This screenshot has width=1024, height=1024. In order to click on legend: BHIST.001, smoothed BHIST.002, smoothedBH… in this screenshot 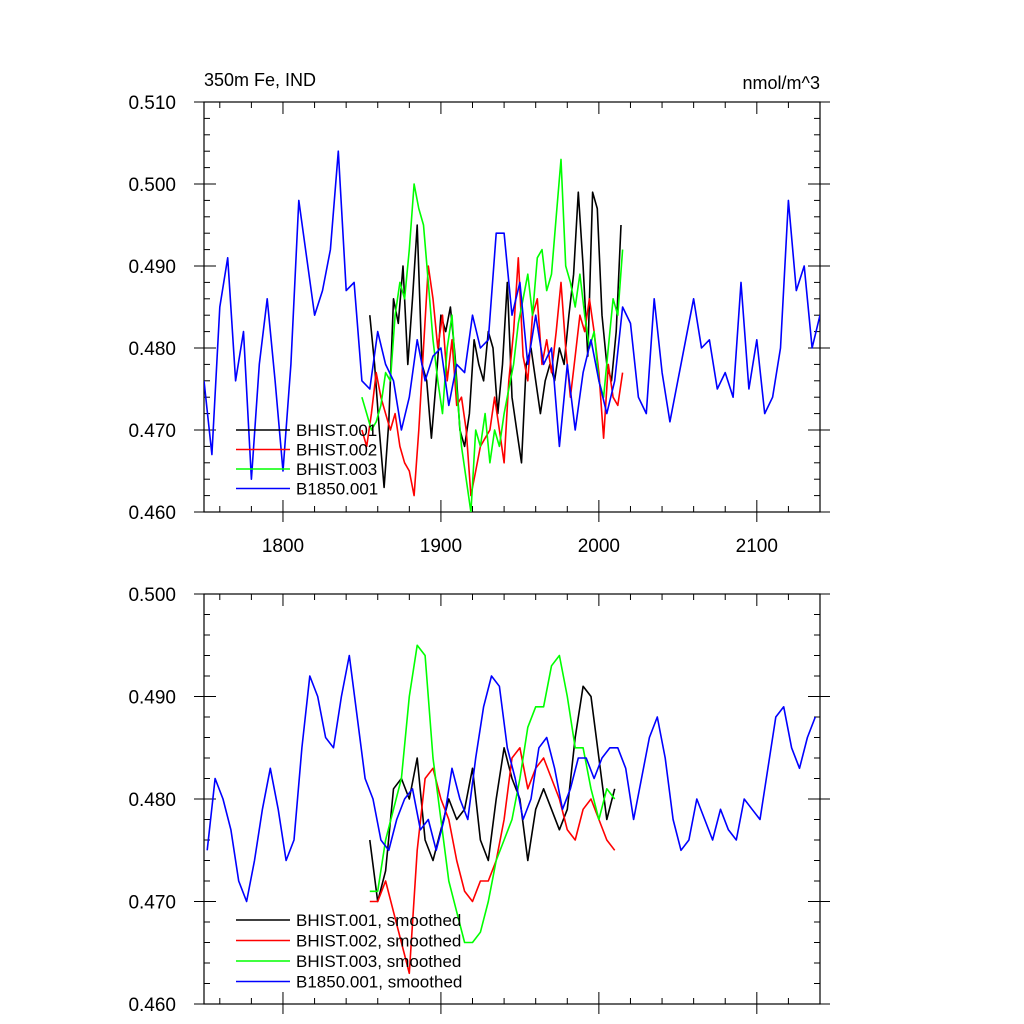, I will do `click(349, 951)`.